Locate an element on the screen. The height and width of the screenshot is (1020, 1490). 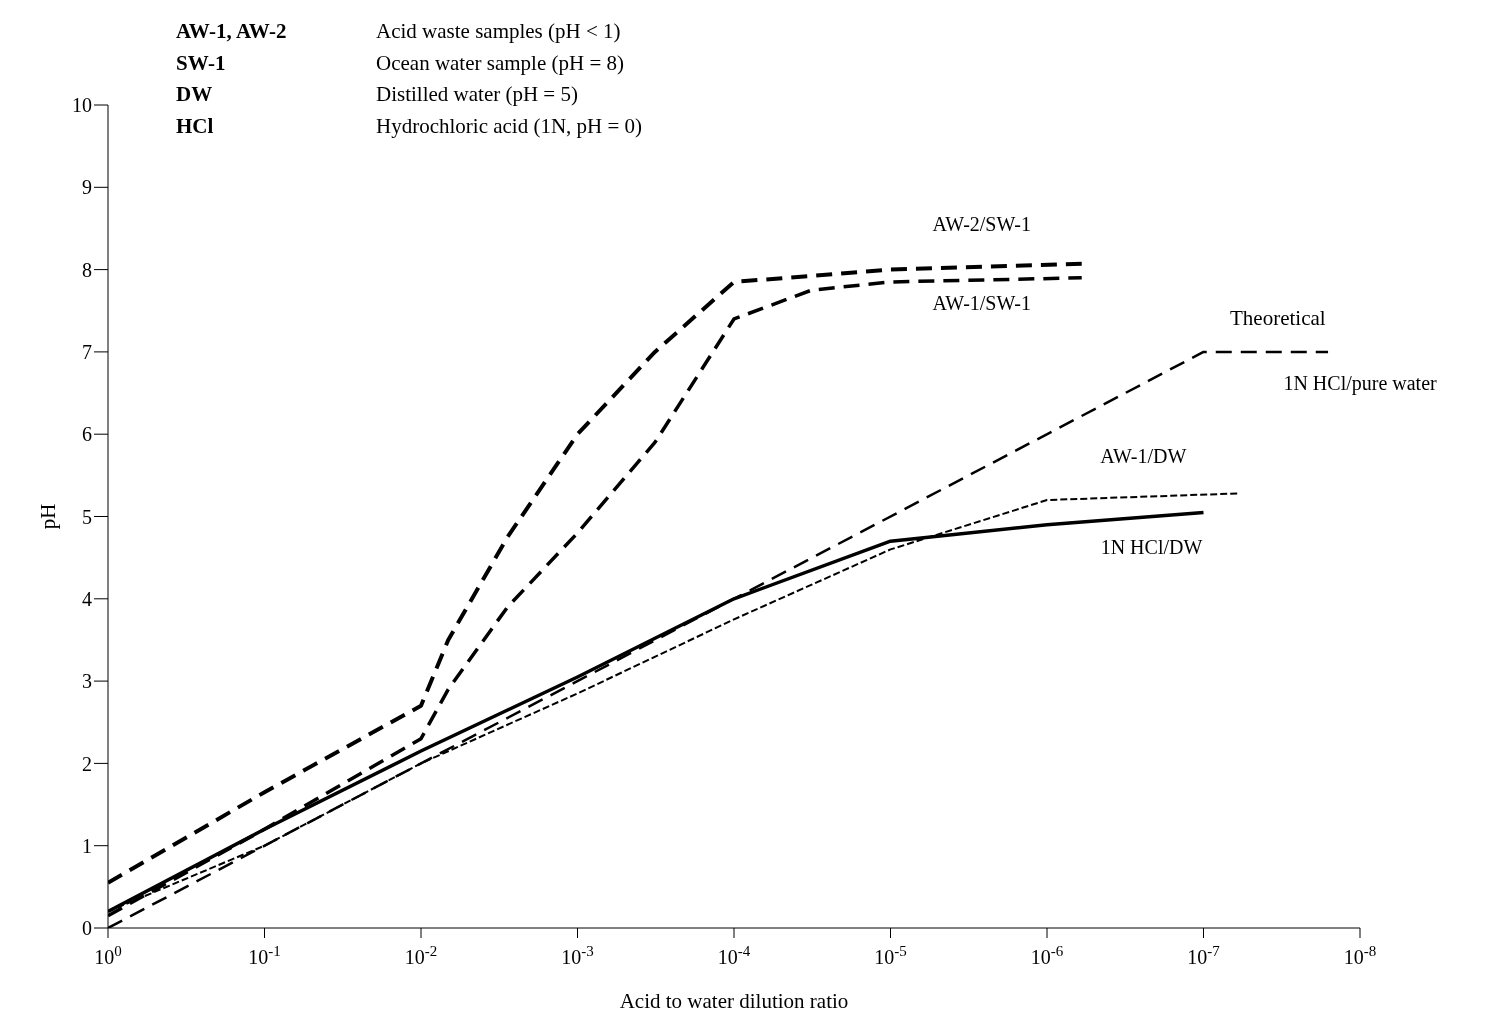
y-tick-label: 5 is located at coordinates (87, 516).